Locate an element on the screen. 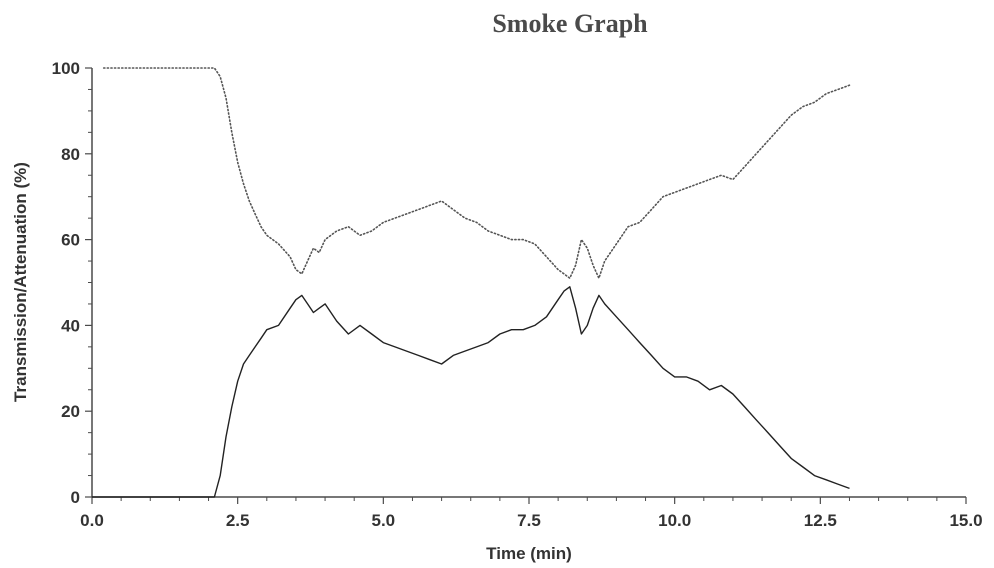  x-tick-label: 12.5 is located at coordinates (820, 520).